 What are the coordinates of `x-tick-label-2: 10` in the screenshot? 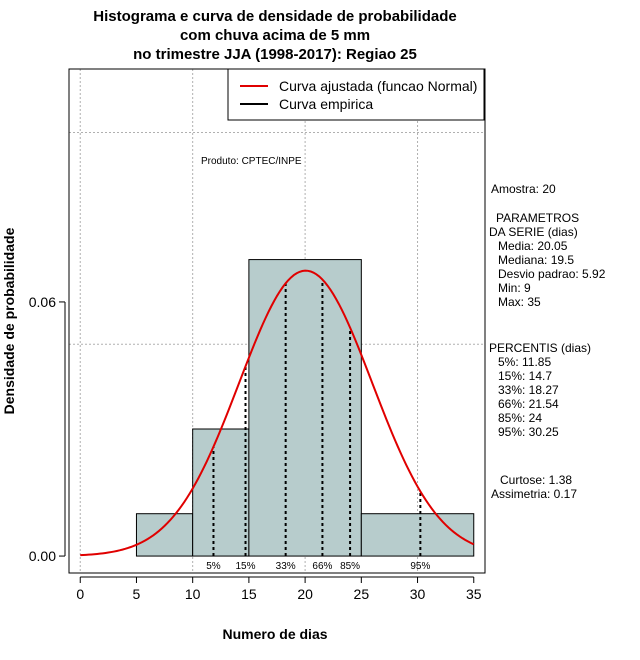 It's located at (193, 594).